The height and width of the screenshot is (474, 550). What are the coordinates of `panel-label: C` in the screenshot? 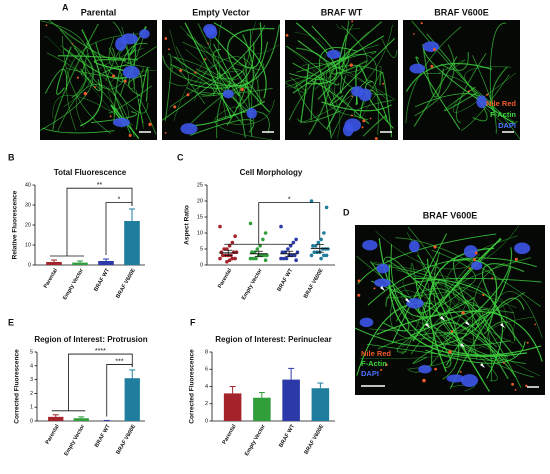 It's located at (180, 157).